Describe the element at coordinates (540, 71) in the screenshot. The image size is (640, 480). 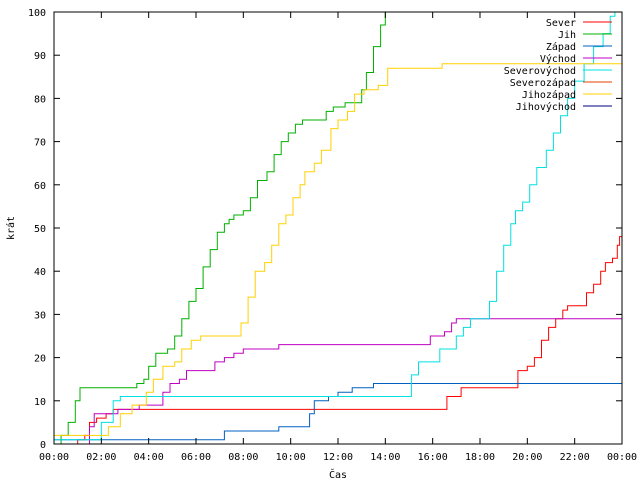
I see `legend-label: Severovýchod` at that location.